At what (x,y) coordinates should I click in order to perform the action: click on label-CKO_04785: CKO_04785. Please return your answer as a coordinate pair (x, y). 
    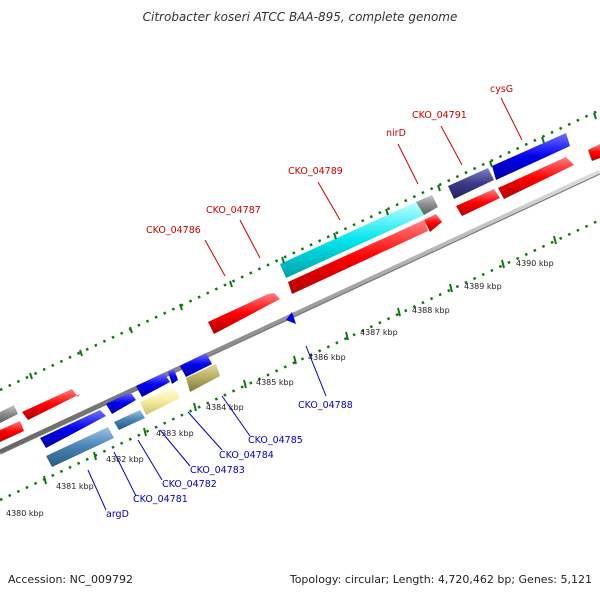
    Looking at the image, I should click on (275, 440).